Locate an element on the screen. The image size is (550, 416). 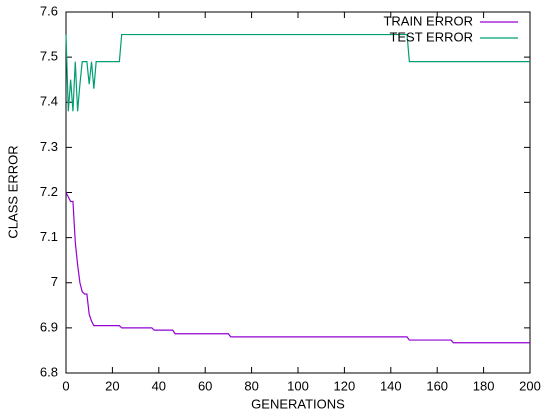
x-tick-label: 180 is located at coordinates (484, 385).